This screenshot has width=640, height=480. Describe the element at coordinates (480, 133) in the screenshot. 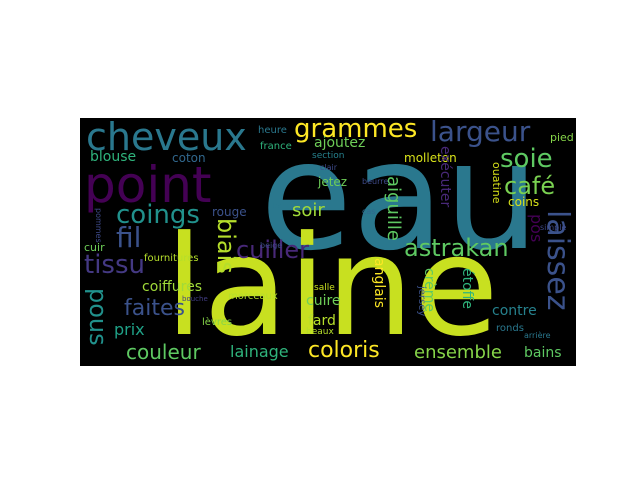

I see `word-largeur: largeur` at that location.